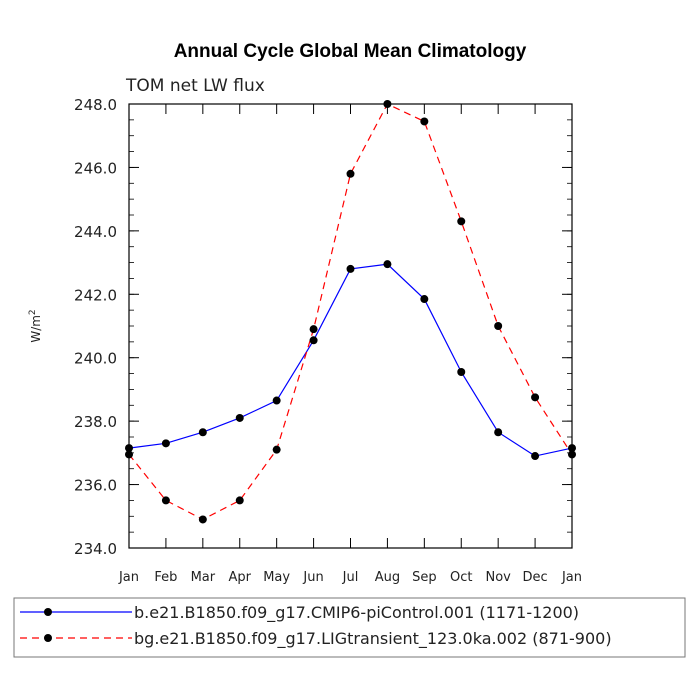 The width and height of the screenshot is (700, 700). What do you see at coordinates (95, 549) in the screenshot?
I see `y-tick-label: 234.0` at bounding box center [95, 549].